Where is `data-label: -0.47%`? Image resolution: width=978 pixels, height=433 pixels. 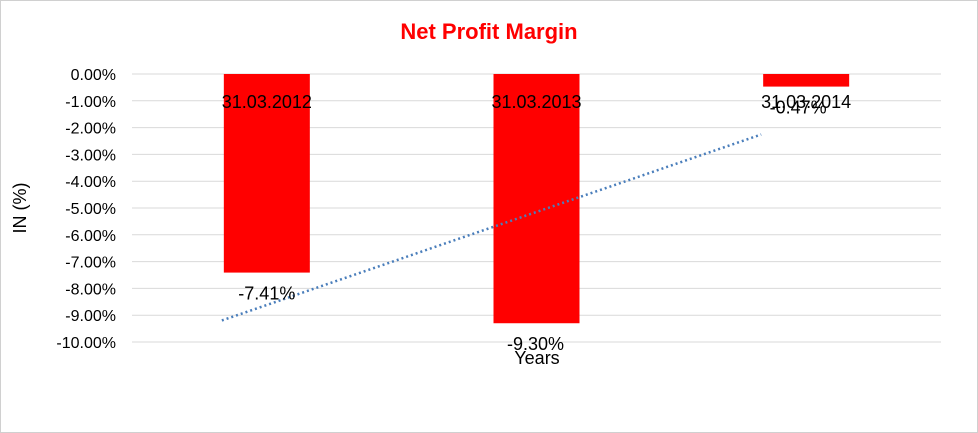
data-label: -0.47% is located at coordinates (798, 108).